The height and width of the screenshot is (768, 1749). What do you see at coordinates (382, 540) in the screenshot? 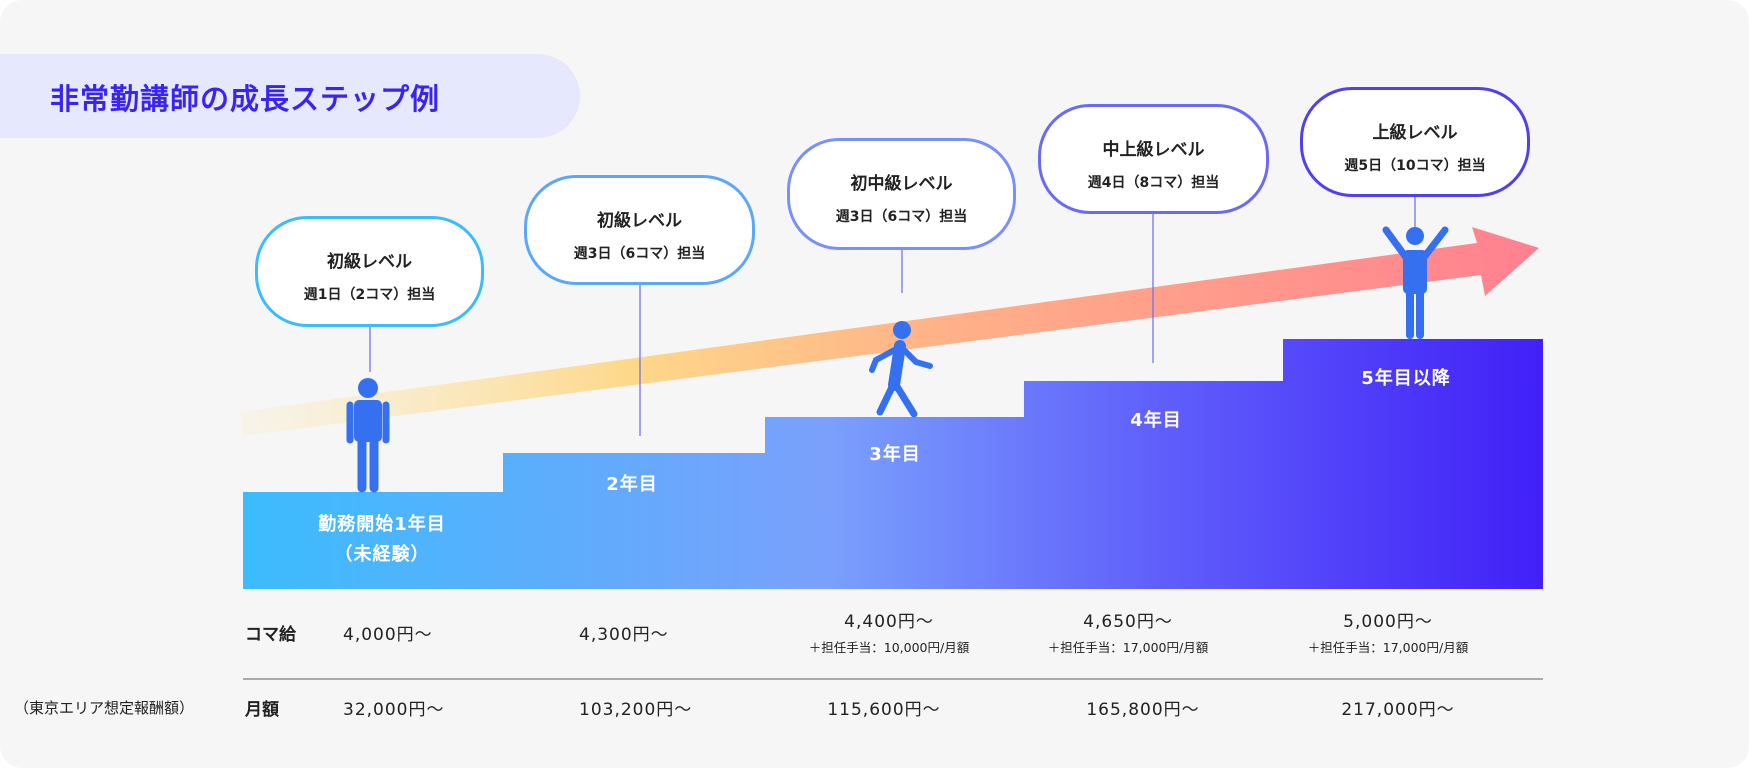
I see `step-label-1: 勤務開始1年目 （未経験）` at bounding box center [382, 540].